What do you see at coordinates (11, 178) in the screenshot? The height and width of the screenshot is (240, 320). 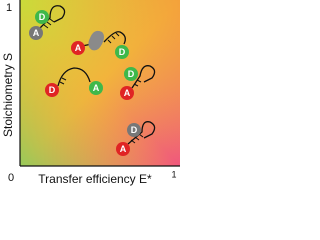 I see `origin-label: 0` at bounding box center [11, 178].